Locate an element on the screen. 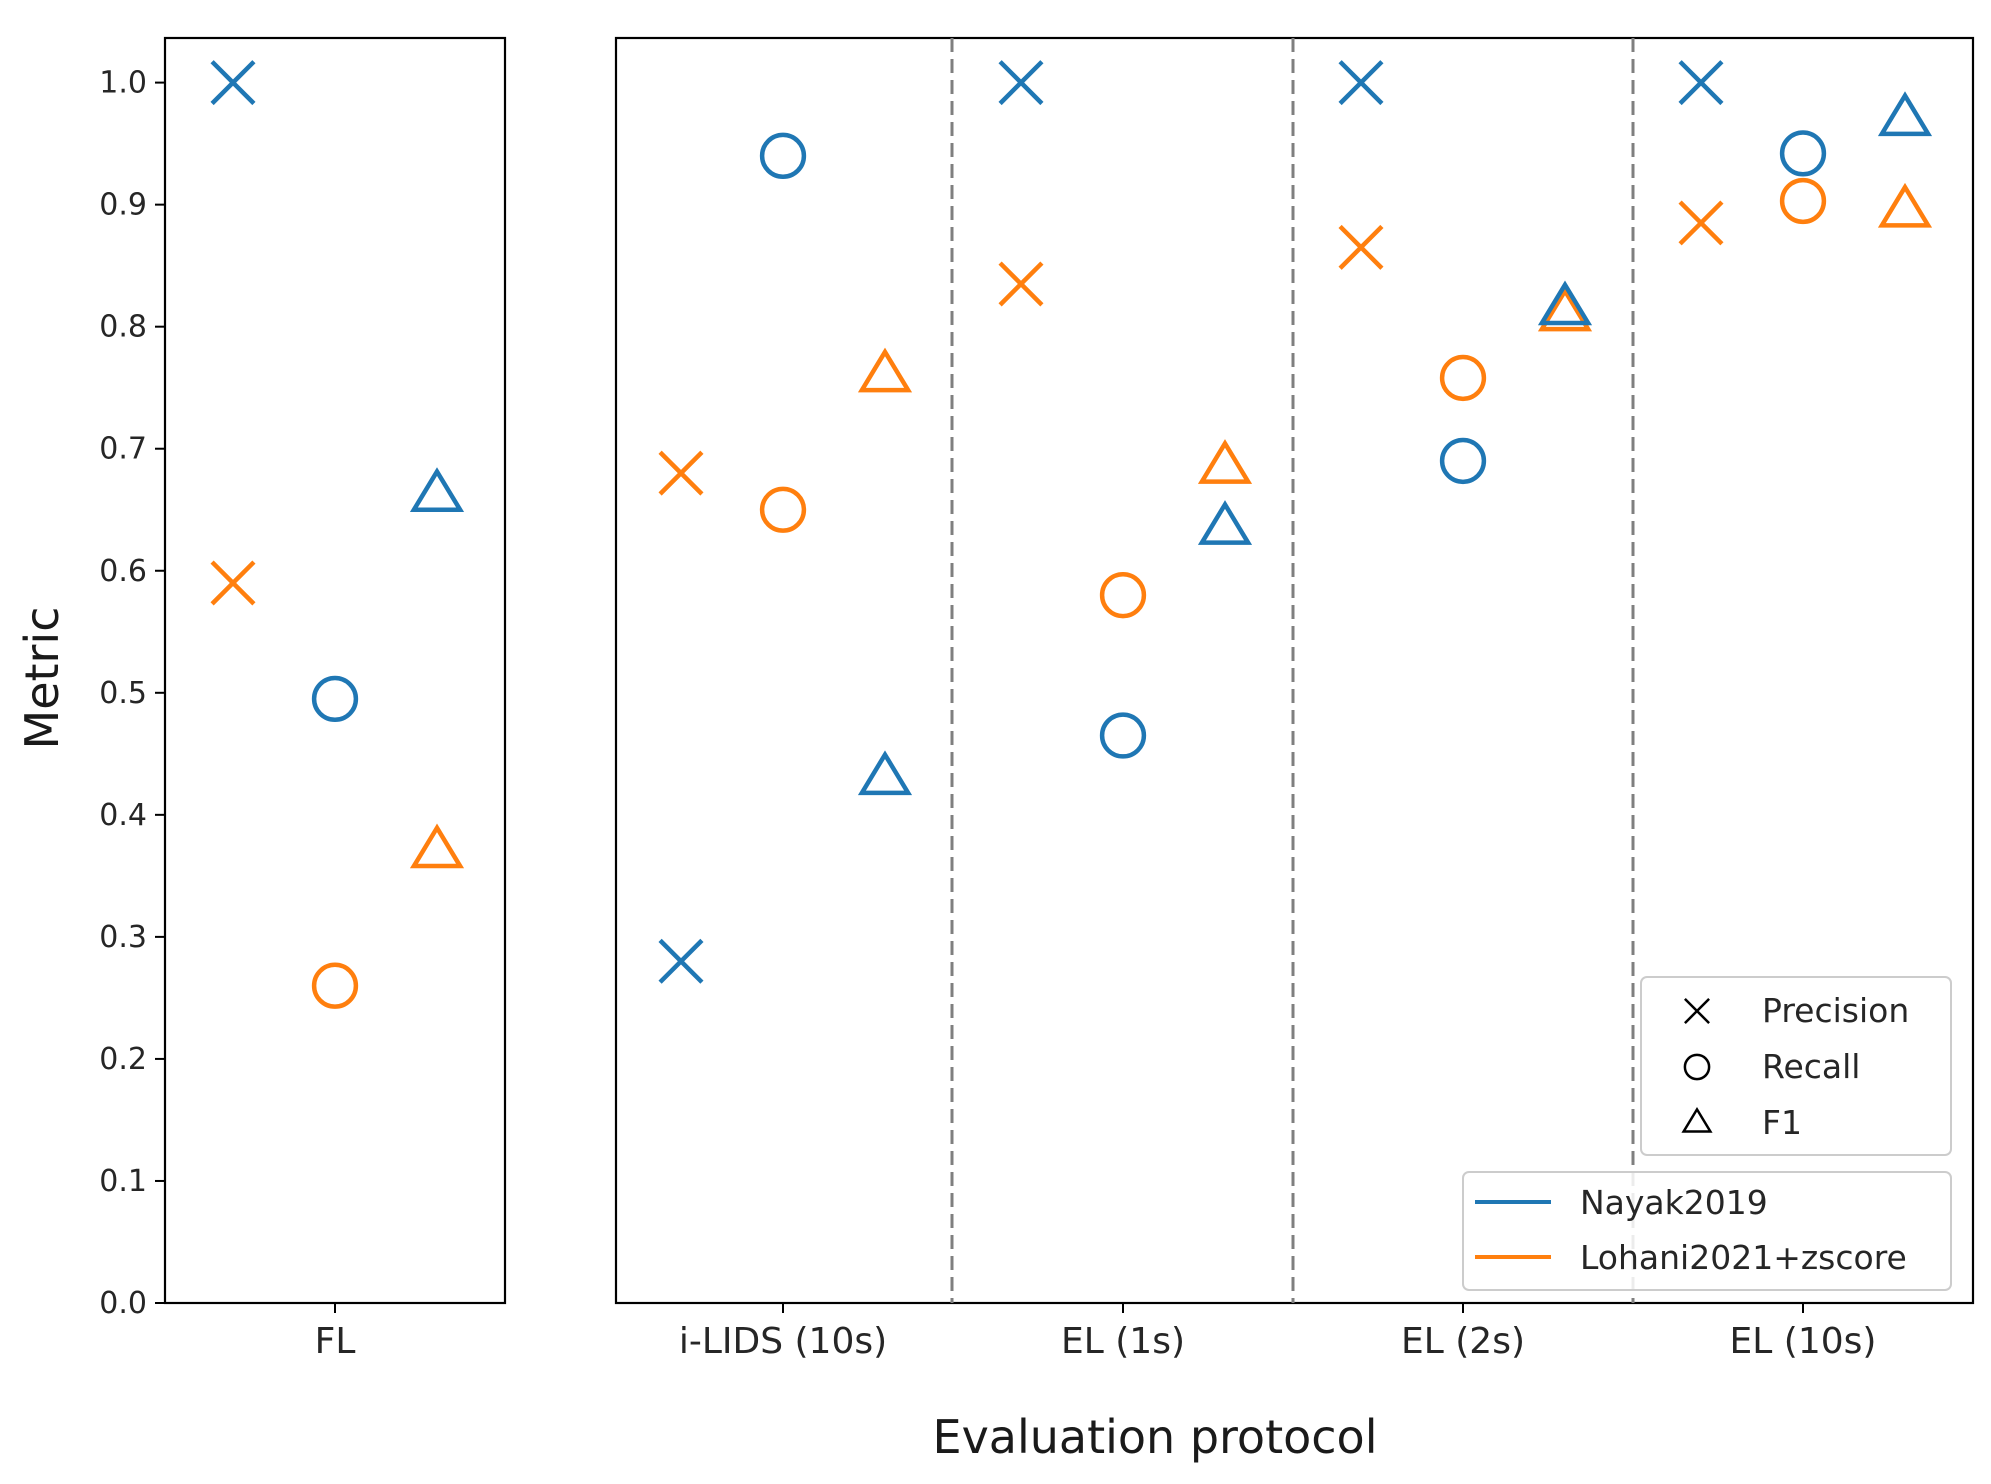  y-tick-label: 0.9 is located at coordinates (123, 205).